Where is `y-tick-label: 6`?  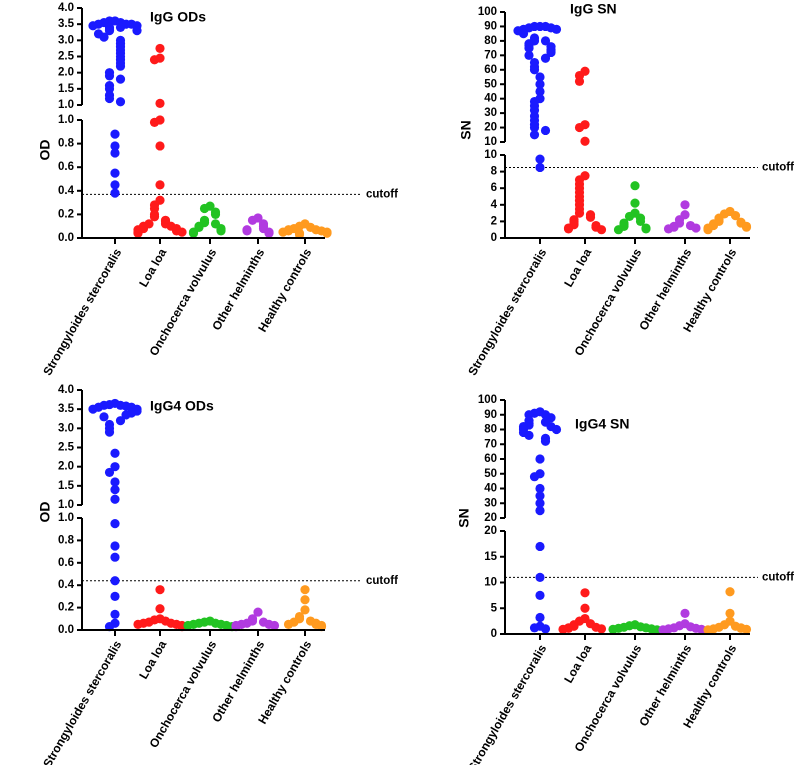
y-tick-label: 6 is located at coordinates (494, 188).